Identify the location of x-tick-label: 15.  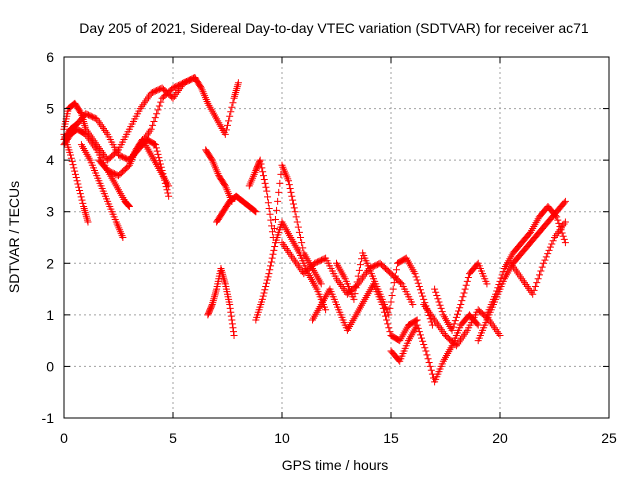
(391, 438).